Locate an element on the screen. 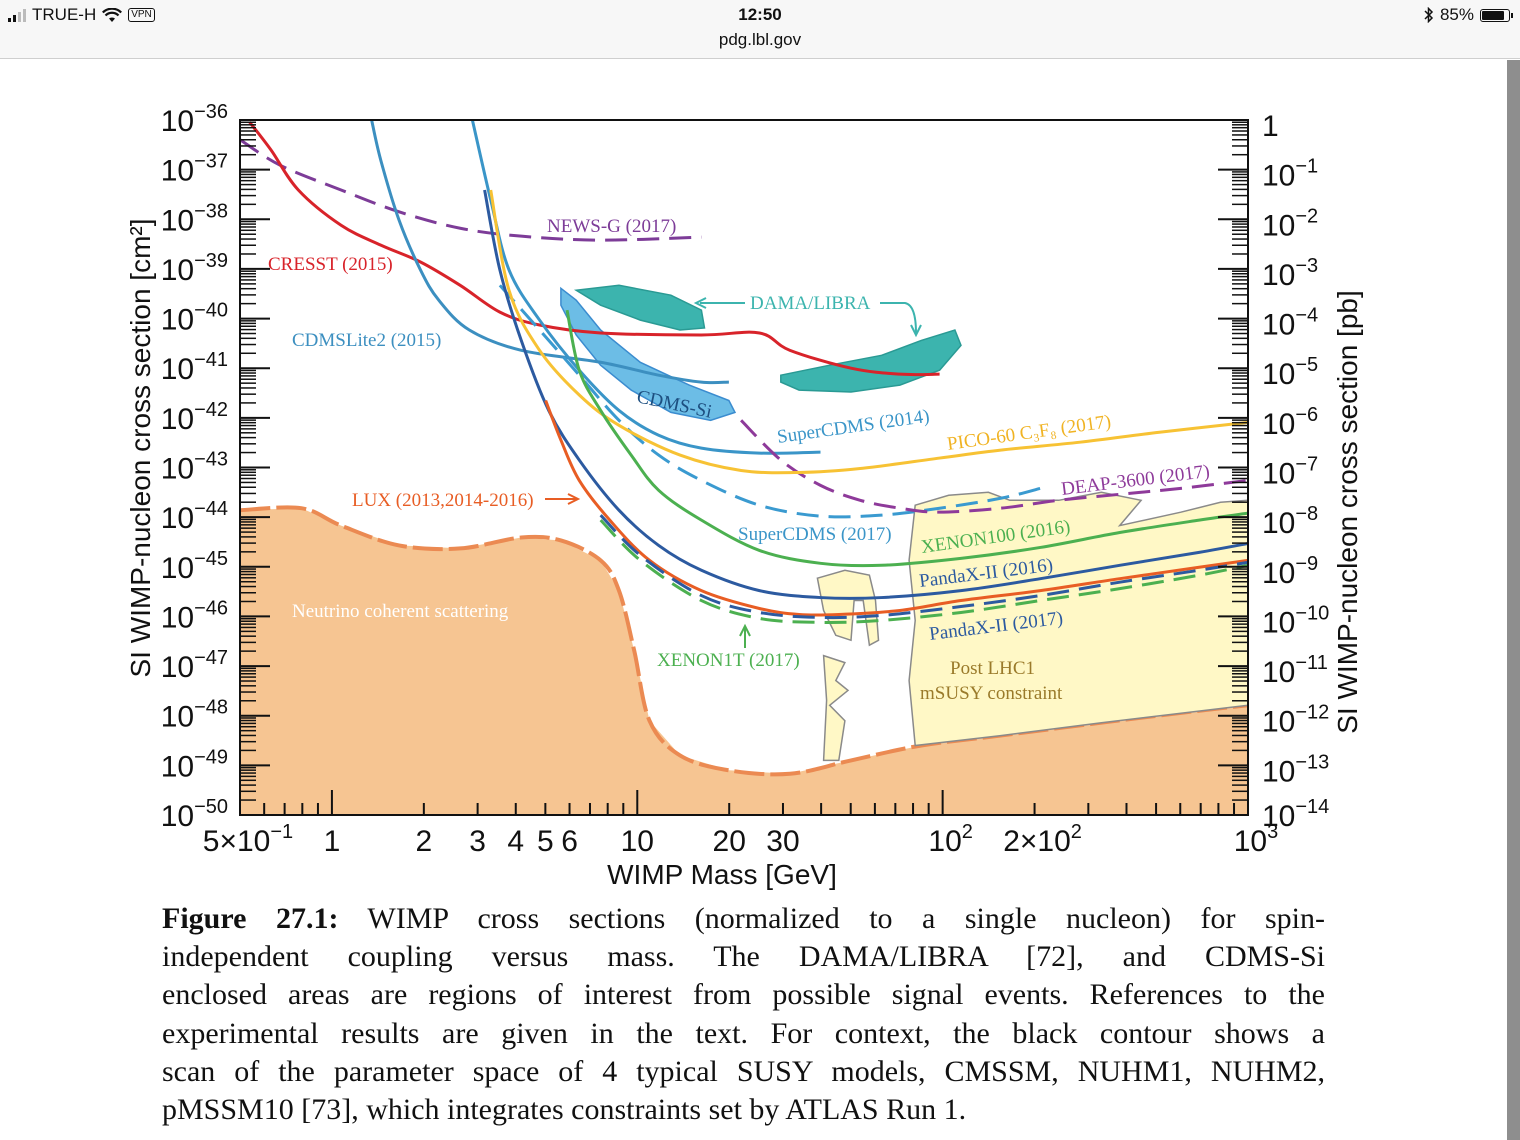  x-tick-label: 1 is located at coordinates (332, 841).